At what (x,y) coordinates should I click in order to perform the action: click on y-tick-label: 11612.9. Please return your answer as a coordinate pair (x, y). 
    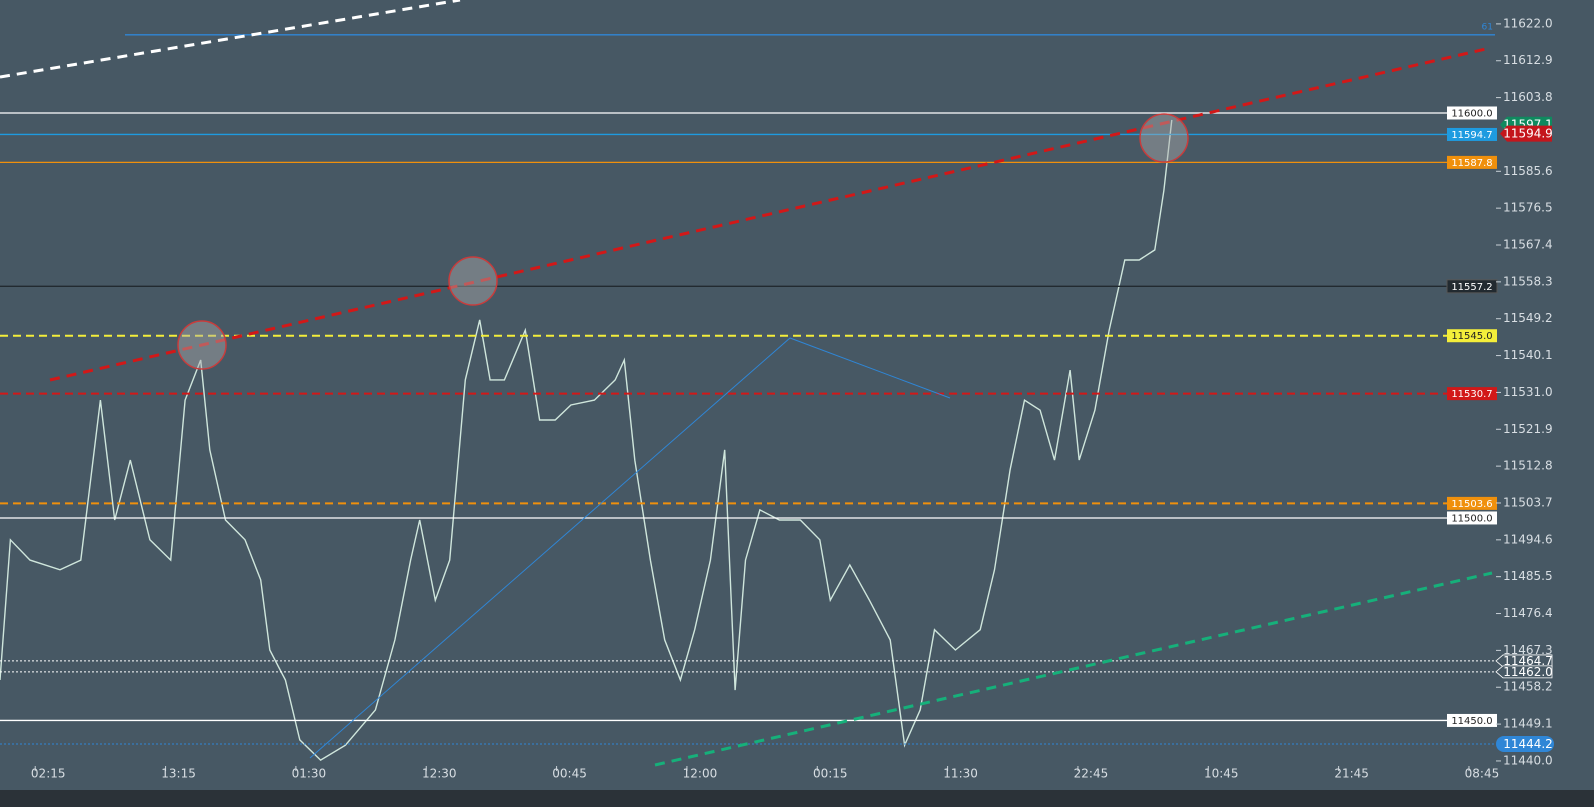
    Looking at the image, I should click on (1528, 60).